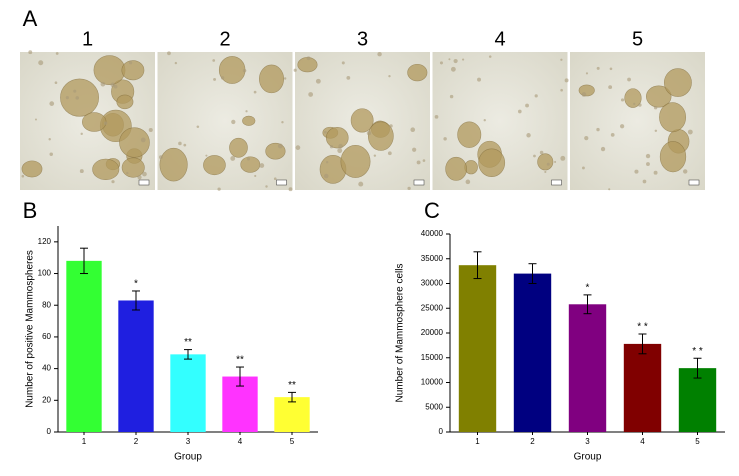 Image resolution: width=739 pixels, height=476 pixels. I want to click on panel-label: C, so click(432, 210).